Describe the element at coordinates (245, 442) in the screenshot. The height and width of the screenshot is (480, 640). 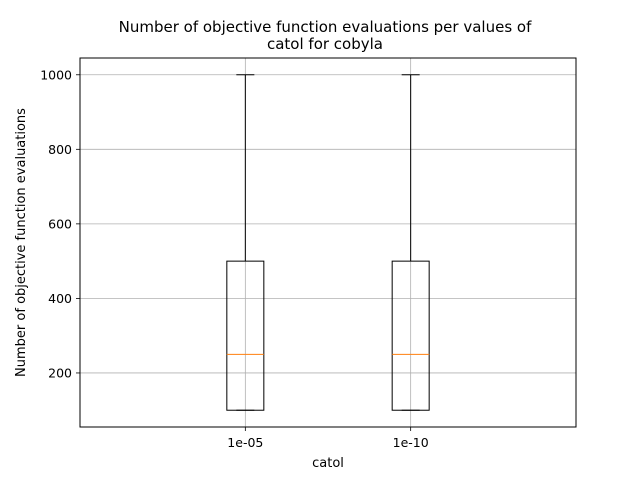
I see `x-tick-label: 1e-05` at that location.